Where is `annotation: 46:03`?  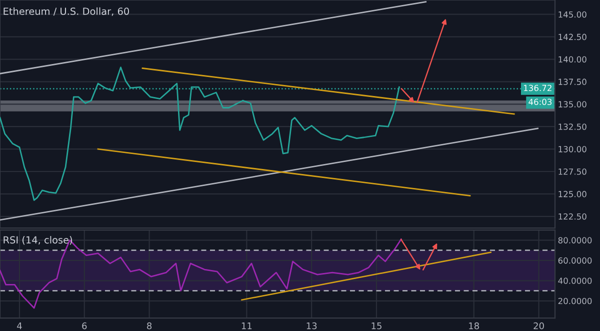
annotation: 46:03 is located at coordinates (540, 102).